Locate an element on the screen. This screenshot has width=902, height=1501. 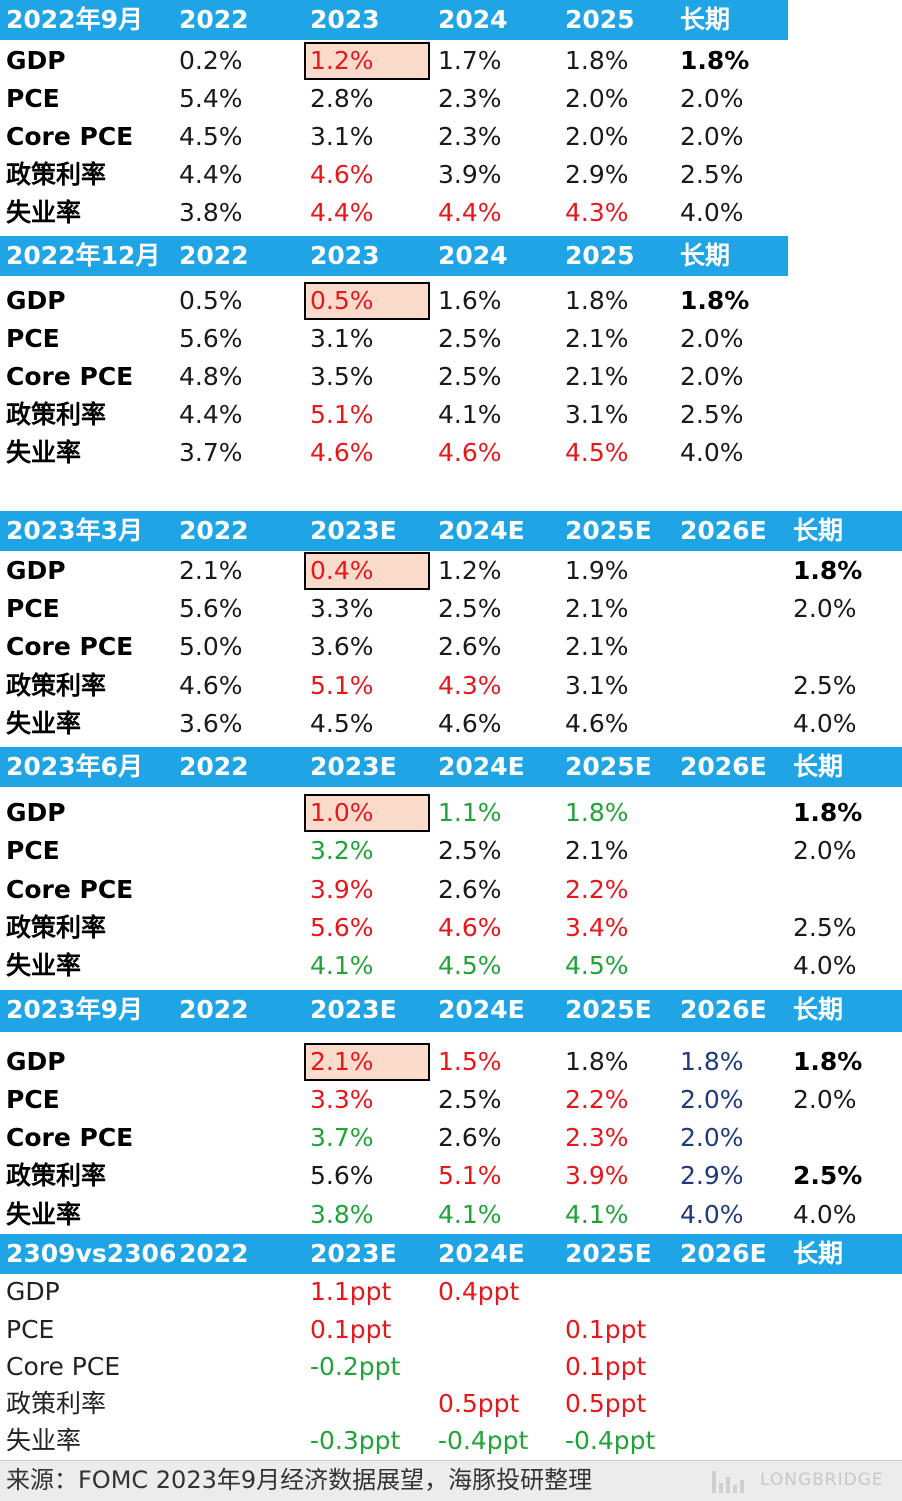
table-row: GDP 0.5% 0.5% 1.6% 1.8% 1.8% is located at coordinates (451, 301).